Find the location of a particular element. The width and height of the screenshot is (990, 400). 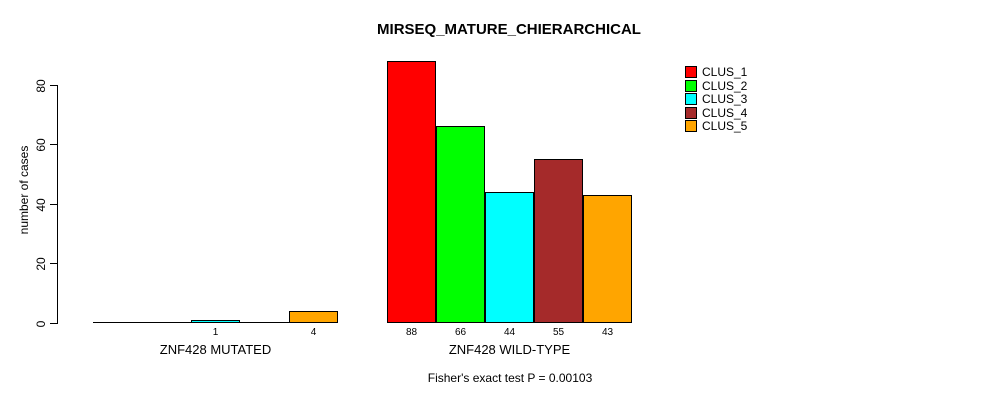

y-axis-line is located at coordinates (57, 204).